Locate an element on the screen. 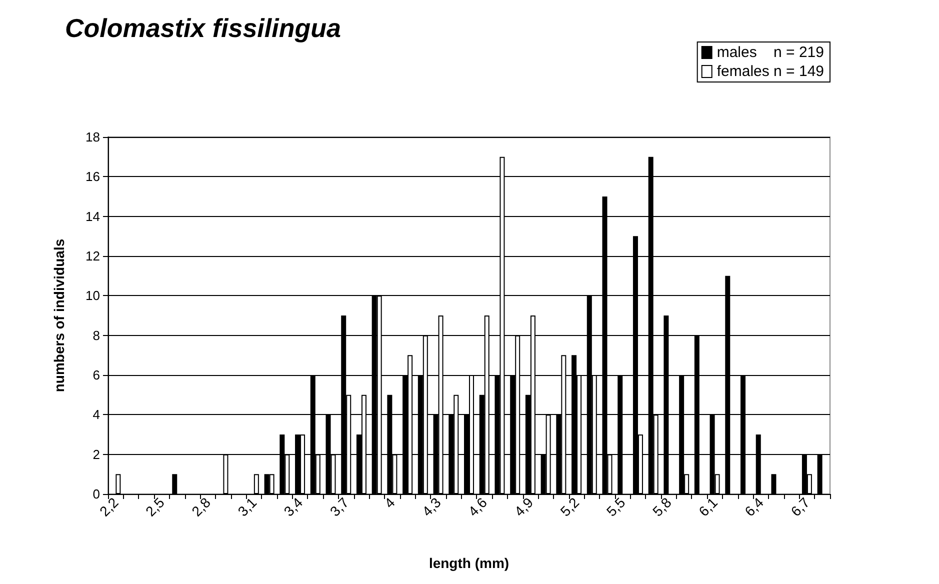 This screenshot has width=939, height=584. x-tick-label: 3,4 is located at coordinates (293, 507).